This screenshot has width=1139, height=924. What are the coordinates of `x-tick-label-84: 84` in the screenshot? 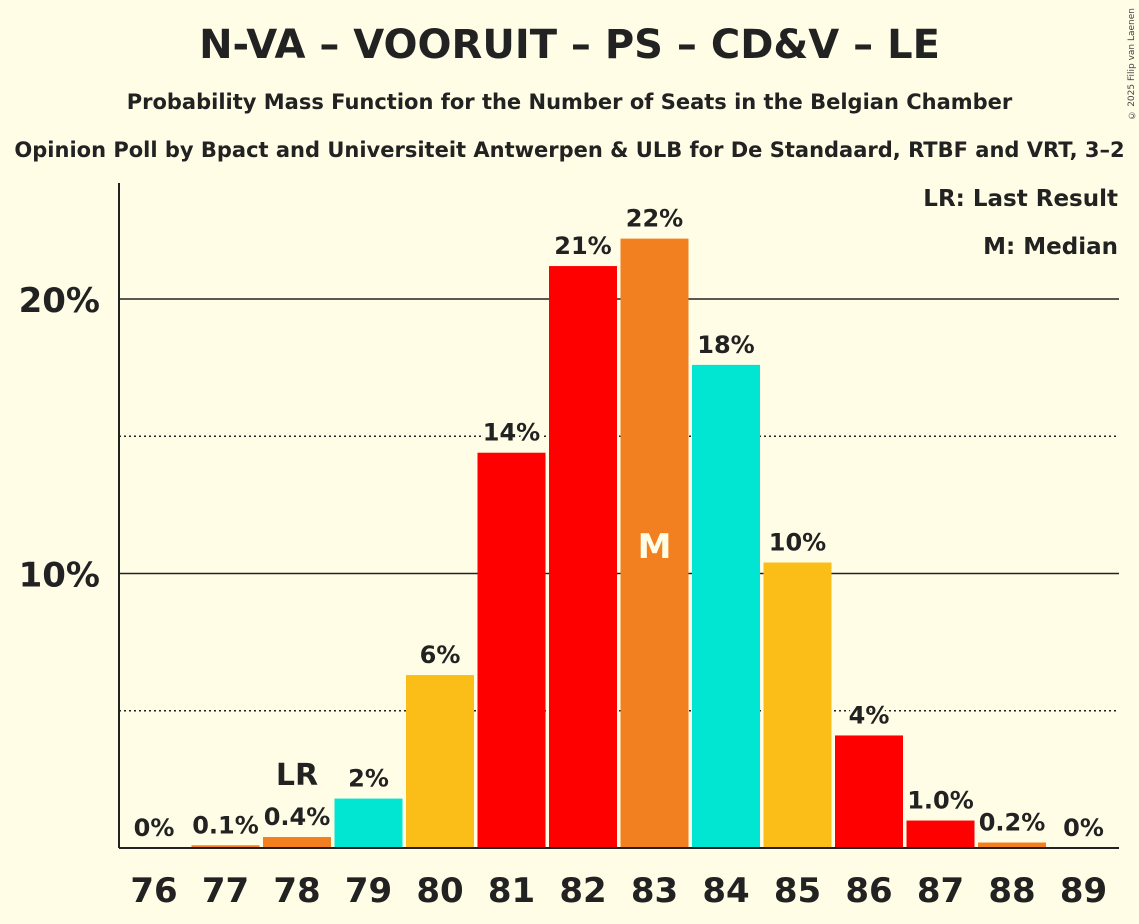 It's located at (725, 891).